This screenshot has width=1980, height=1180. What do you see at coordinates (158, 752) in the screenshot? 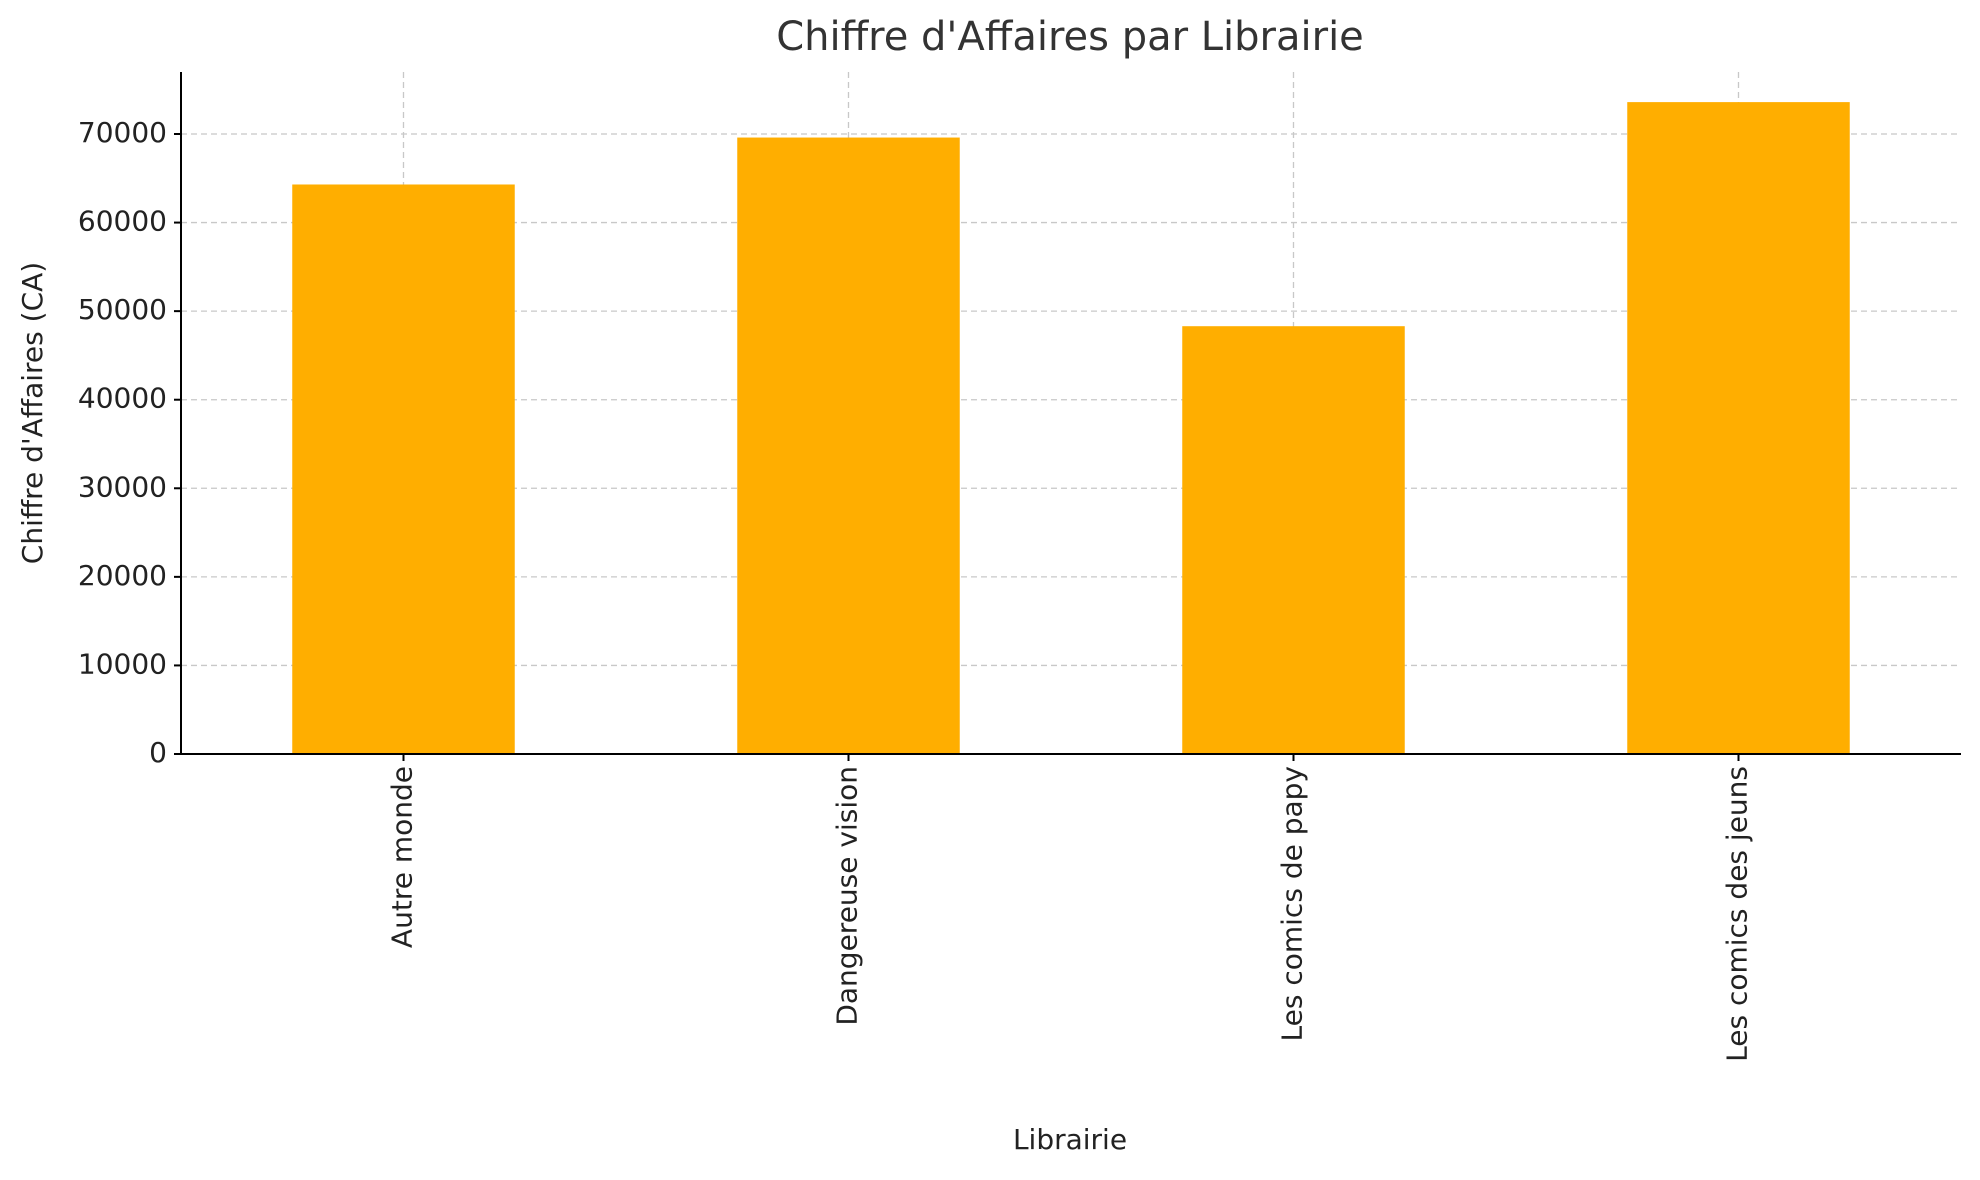
I see `y-tick-label: 0` at bounding box center [158, 752].